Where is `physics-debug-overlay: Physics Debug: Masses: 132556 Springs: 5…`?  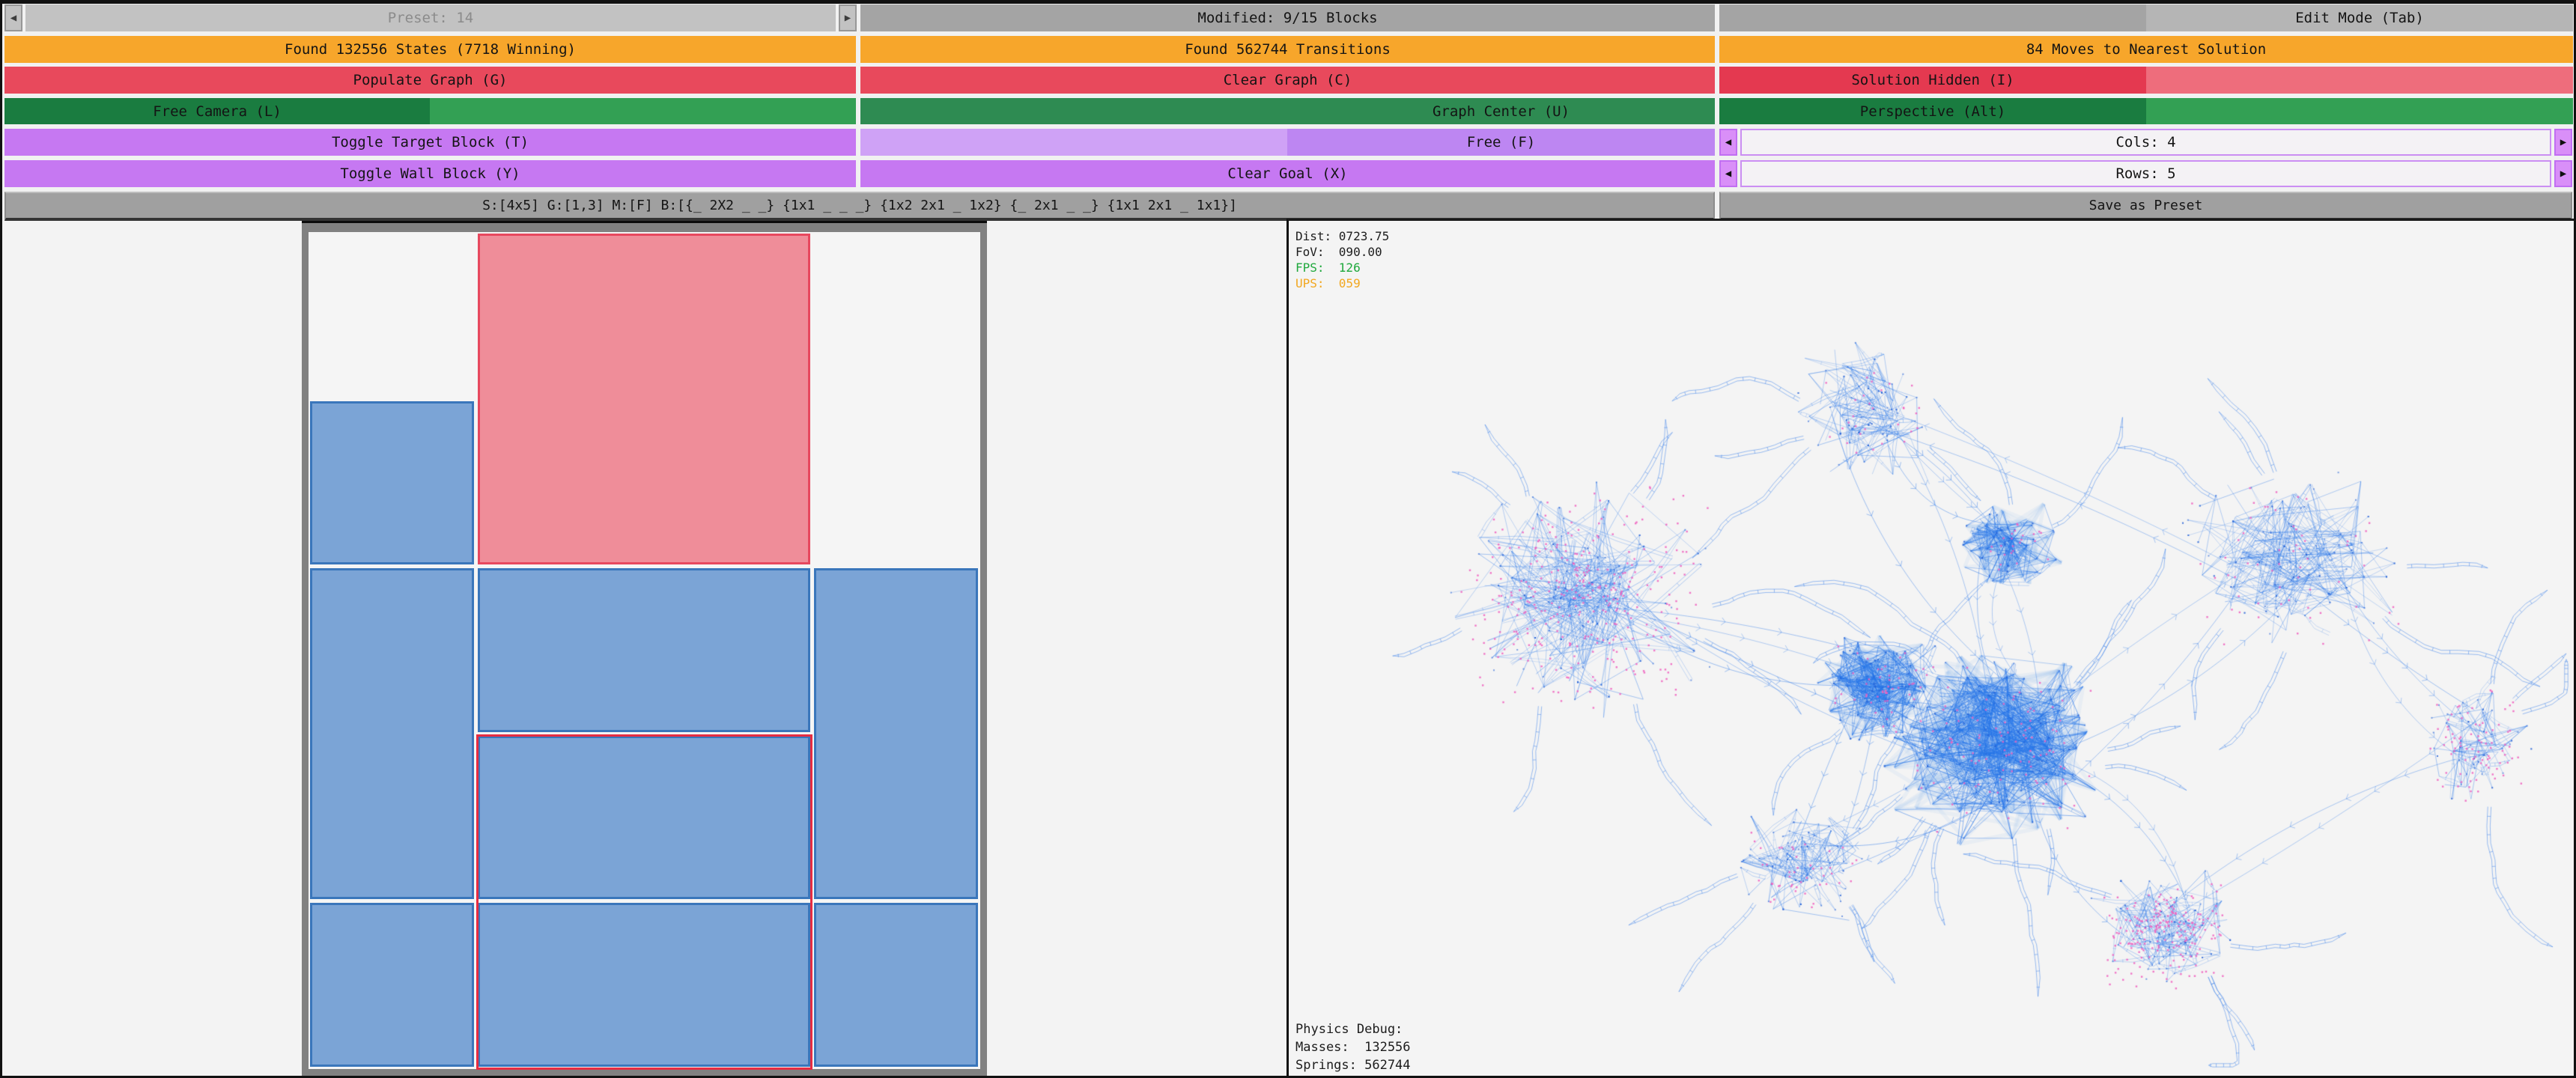 physics-debug-overlay: Physics Debug: Masses: 132556 Springs: 5… is located at coordinates (1353, 1047).